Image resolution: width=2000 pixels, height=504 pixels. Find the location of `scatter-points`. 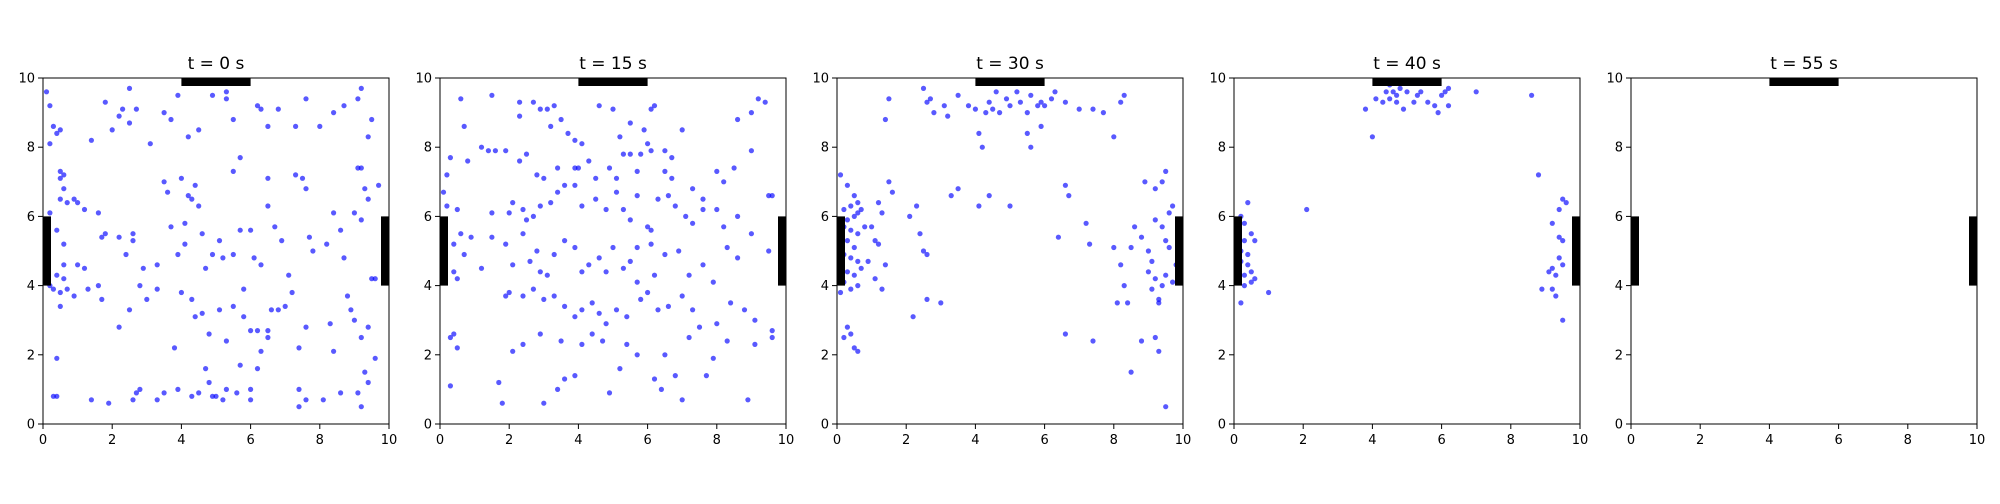

scatter-points is located at coordinates (1008, 247).